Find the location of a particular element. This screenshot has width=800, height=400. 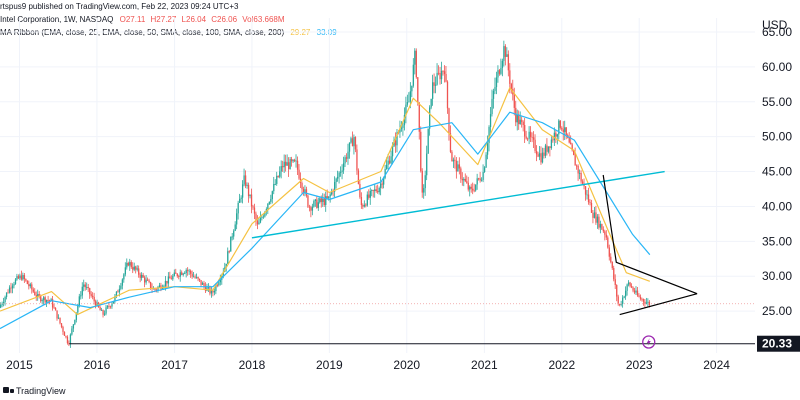

lightning-icon is located at coordinates (649, 342).